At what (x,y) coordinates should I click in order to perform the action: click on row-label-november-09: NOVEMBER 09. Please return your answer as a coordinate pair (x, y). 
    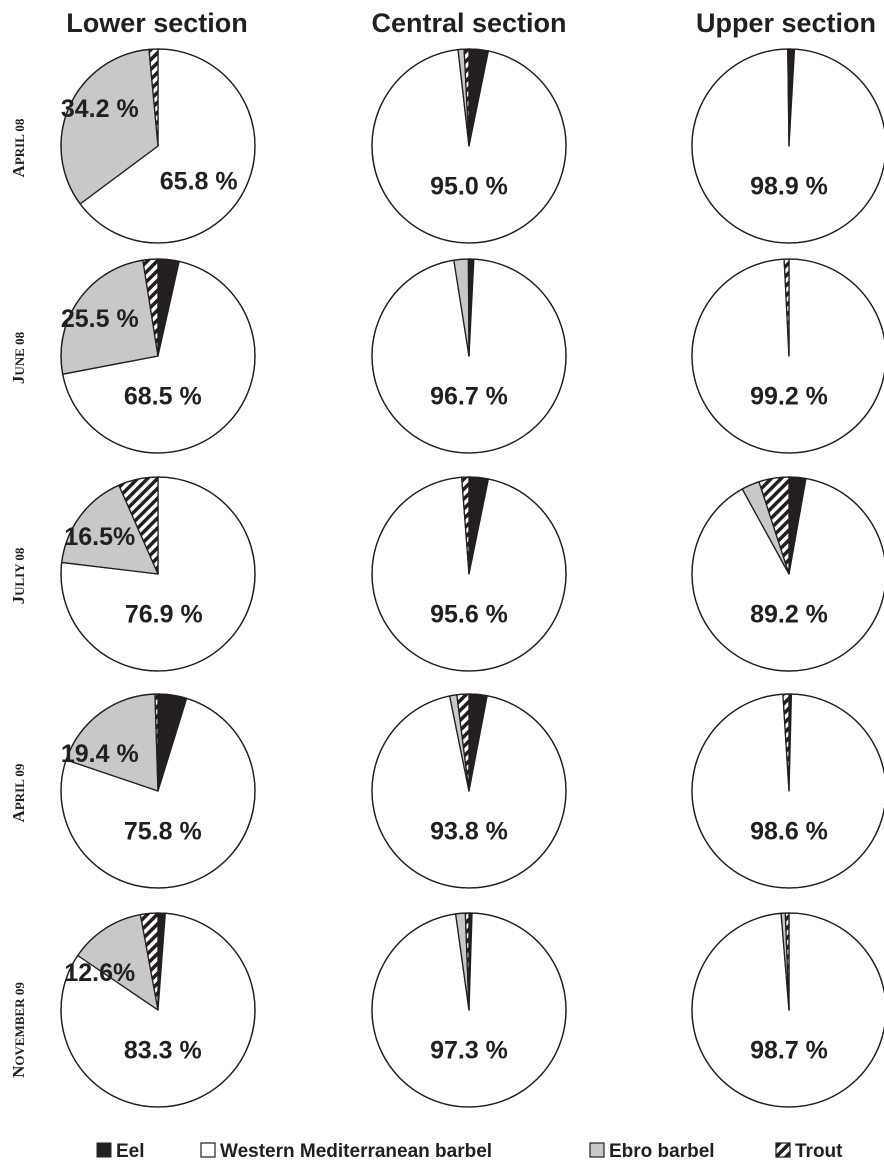
    Looking at the image, I should click on (18, 1030).